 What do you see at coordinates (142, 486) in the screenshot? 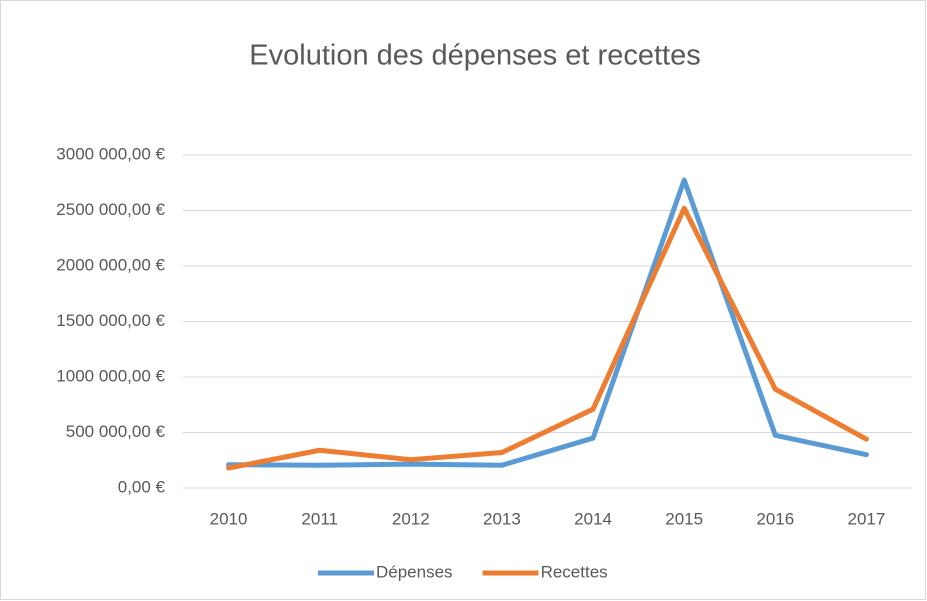
I see `y-tick-label: 0,00 €` at bounding box center [142, 486].